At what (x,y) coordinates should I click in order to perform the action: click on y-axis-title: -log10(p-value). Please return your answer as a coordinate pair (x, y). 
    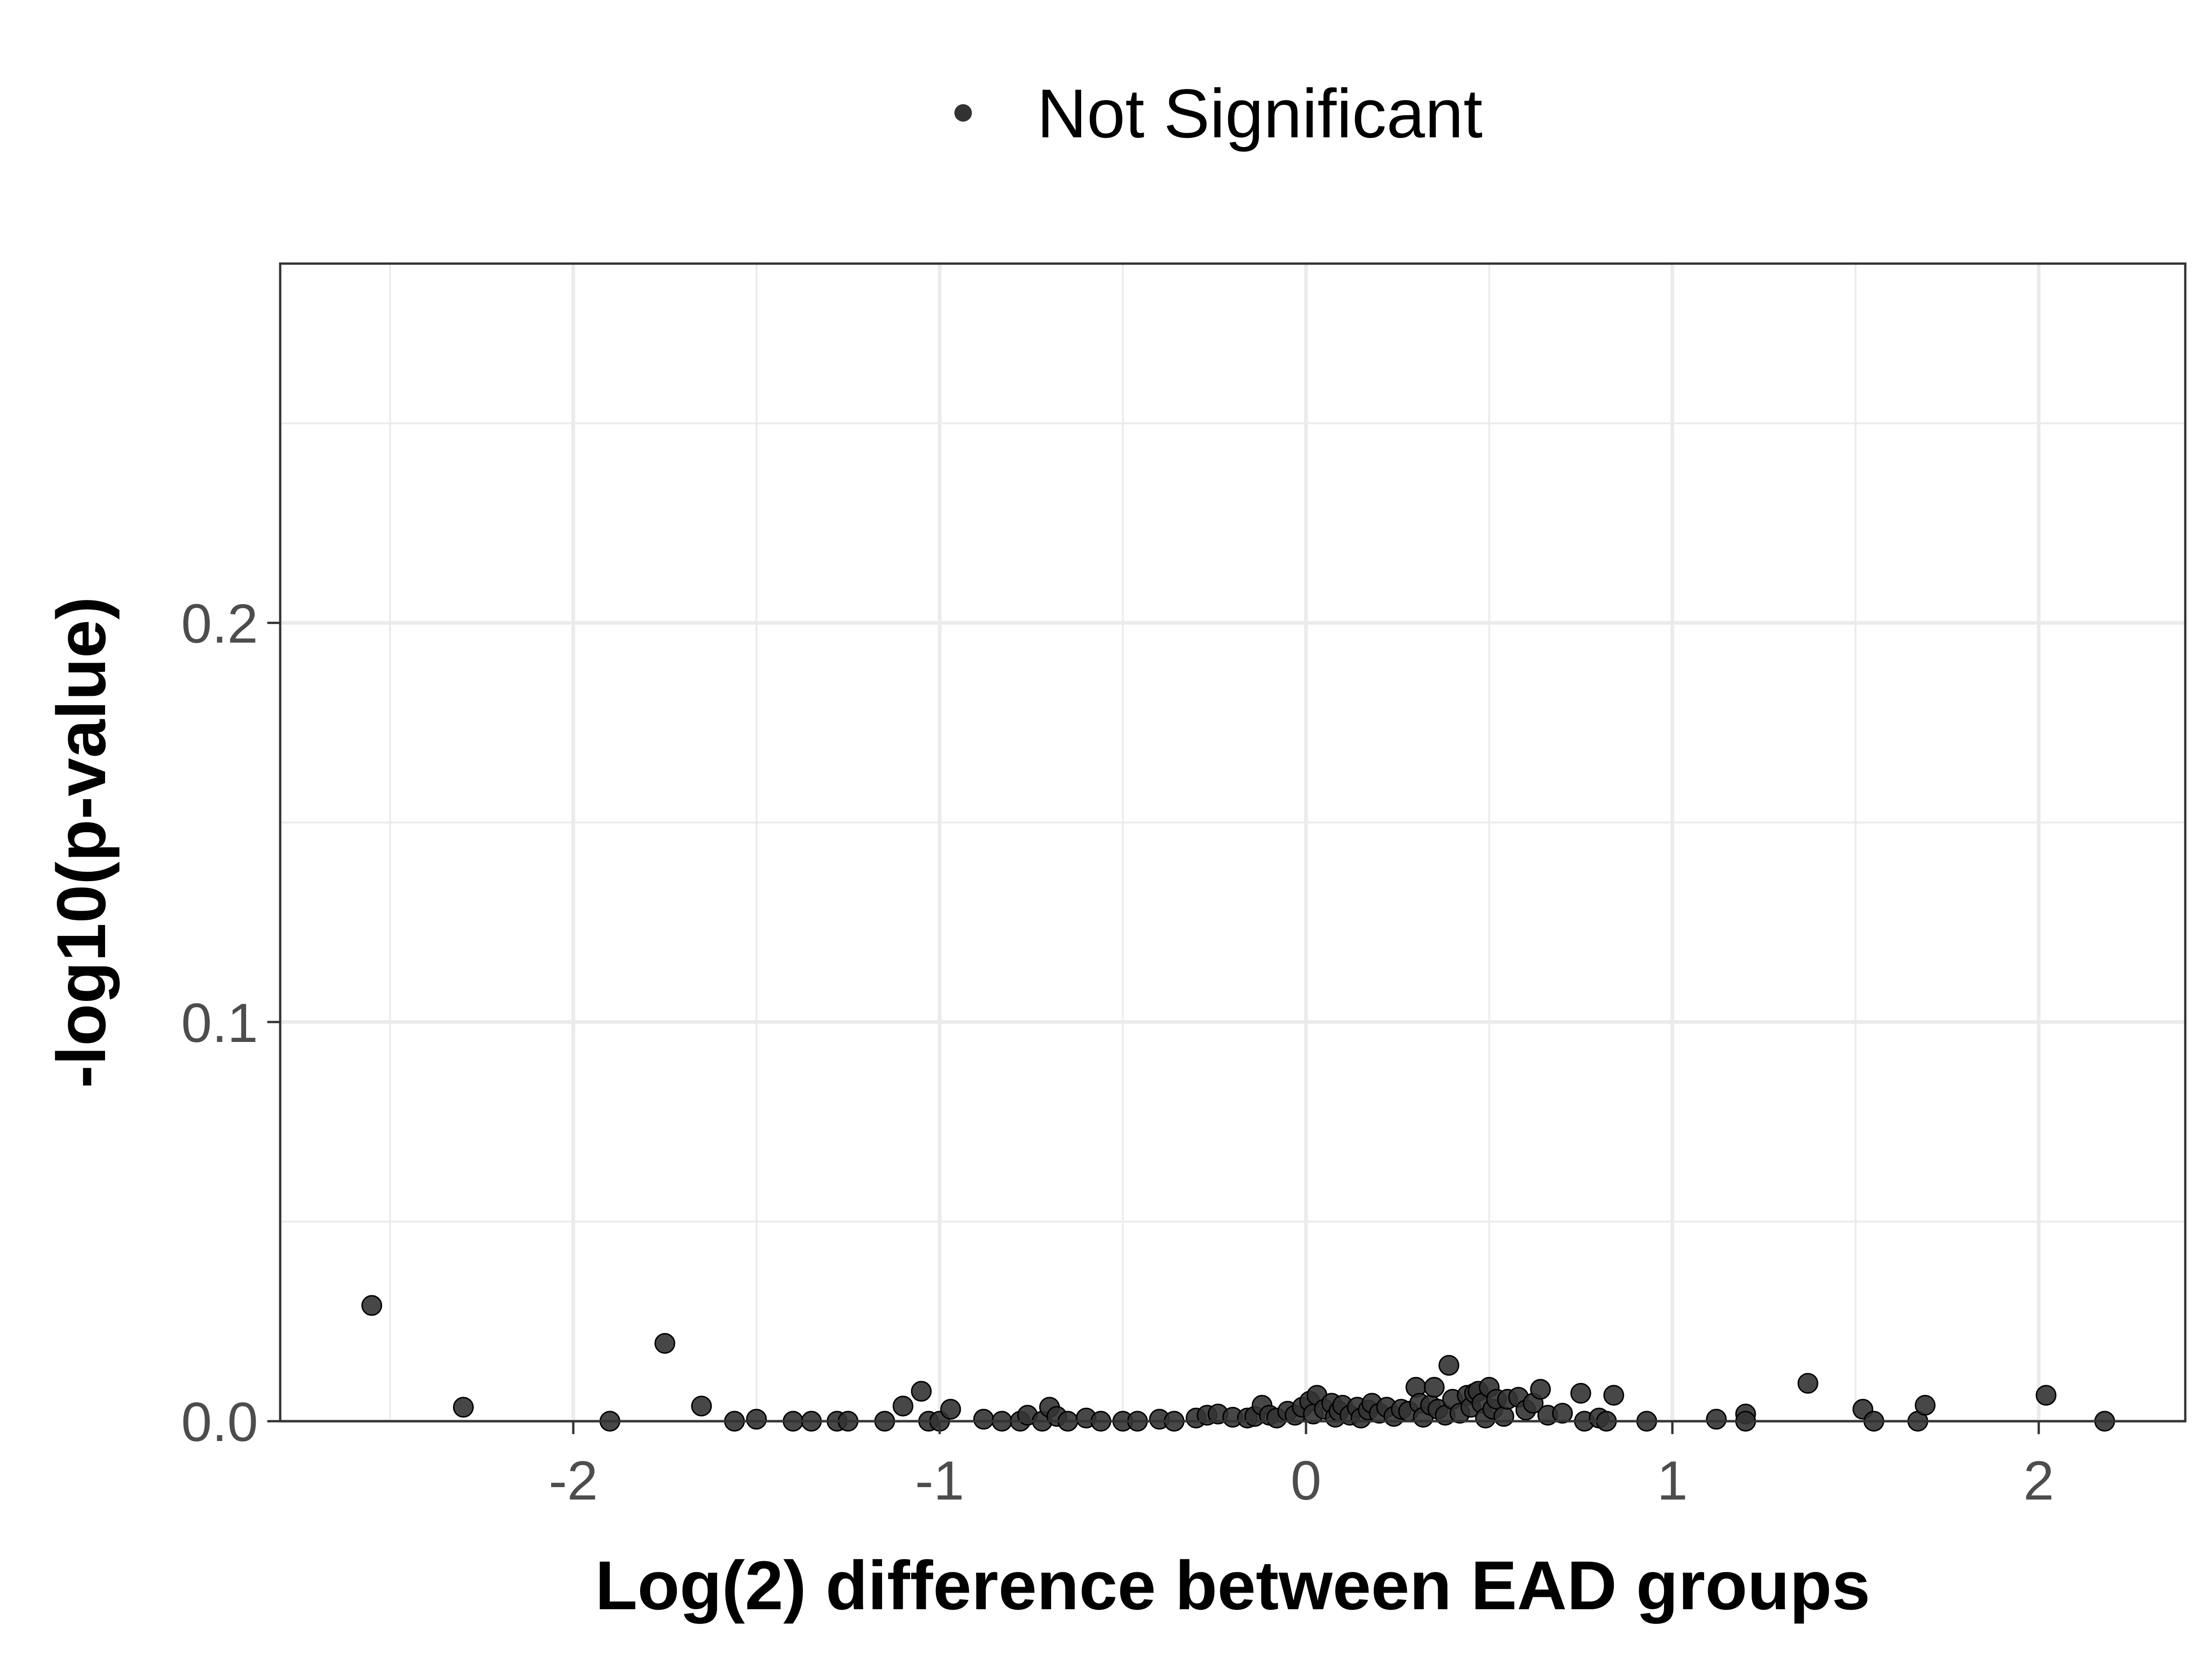
    Looking at the image, I should click on (81, 842).